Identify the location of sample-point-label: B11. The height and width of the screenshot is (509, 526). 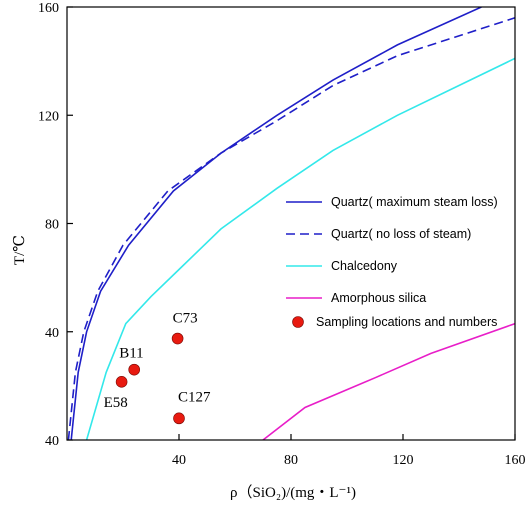
(131, 354).